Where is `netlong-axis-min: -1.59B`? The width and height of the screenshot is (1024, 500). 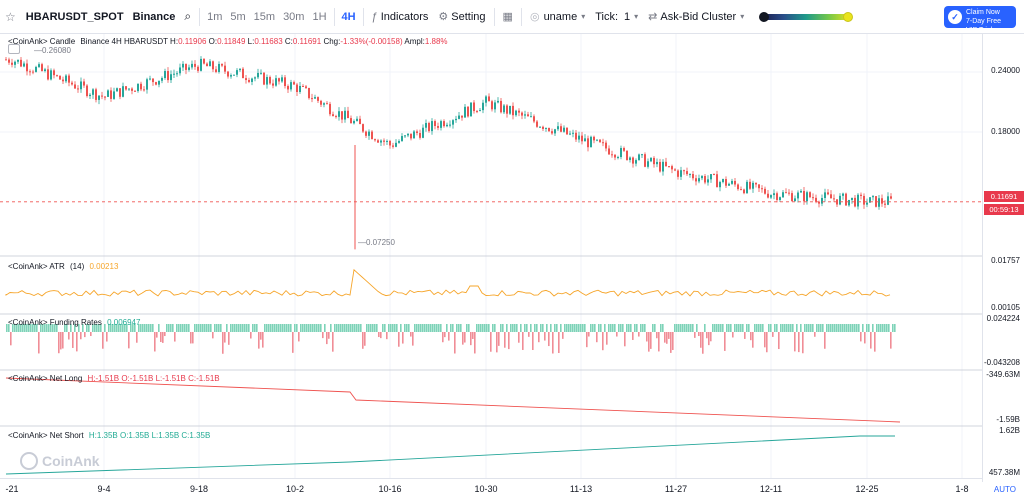
netlong-axis-min: -1.59B is located at coordinates (1008, 419).